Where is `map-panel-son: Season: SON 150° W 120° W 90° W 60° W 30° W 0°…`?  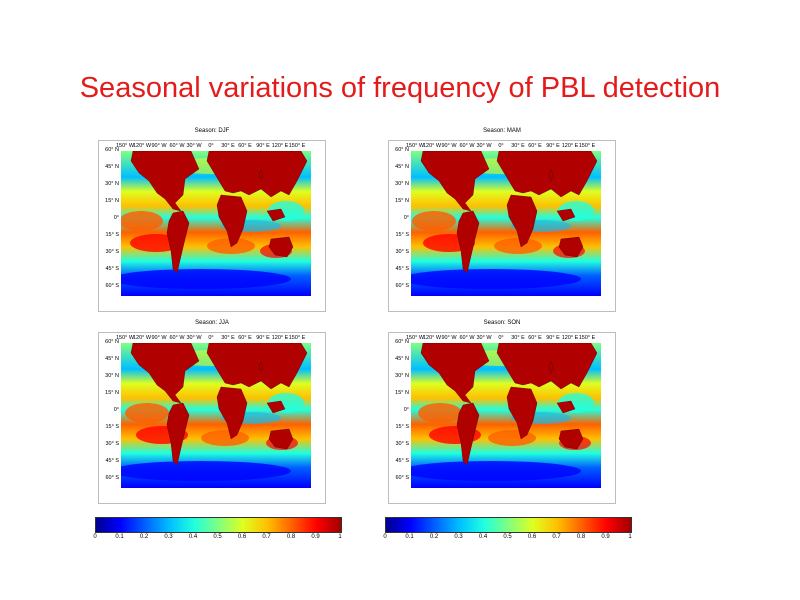 map-panel-son: Season: SON 150° W 120° W 90° W 60° W 30° W 0°… is located at coordinates (502, 412).